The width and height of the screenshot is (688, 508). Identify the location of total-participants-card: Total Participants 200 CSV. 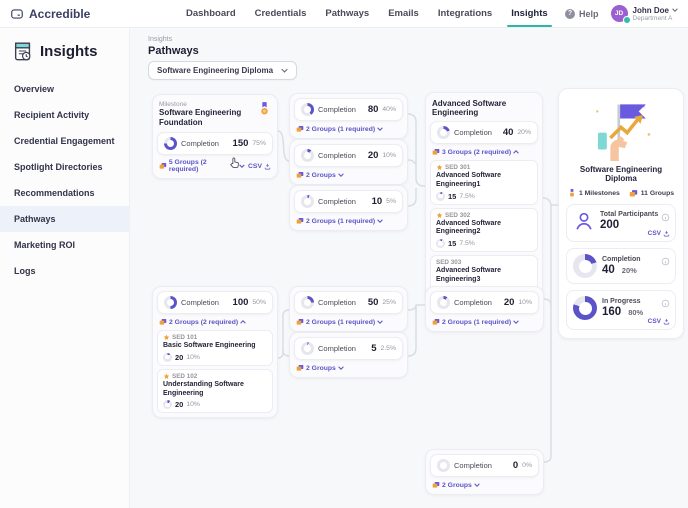
(621, 223).